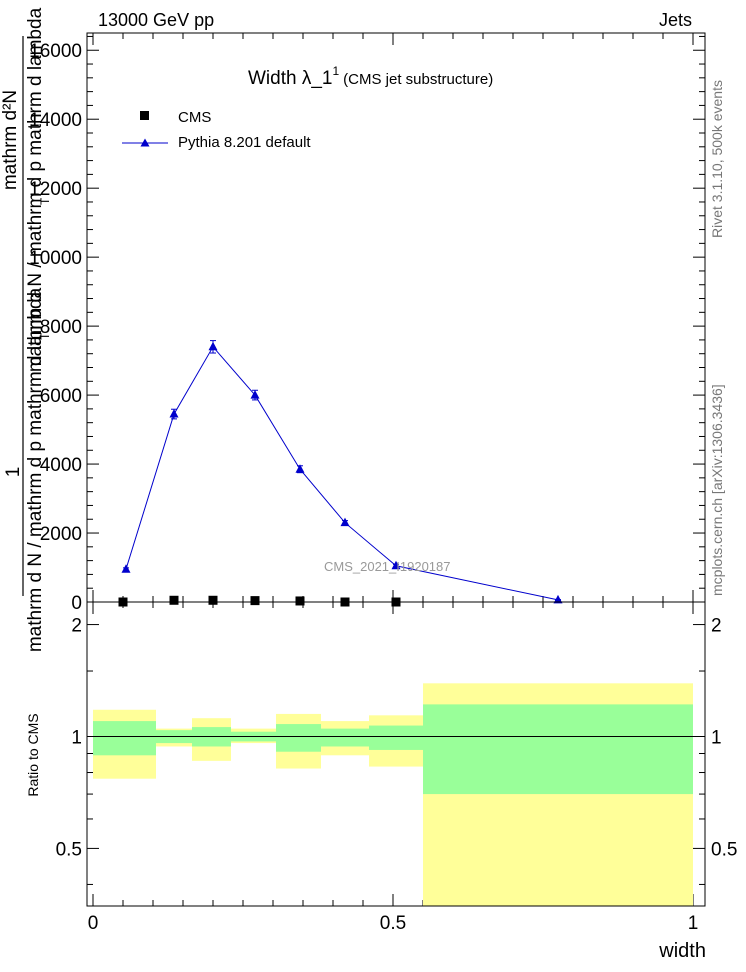  I want to click on main-y-tick-label: 0, so click(76, 603).